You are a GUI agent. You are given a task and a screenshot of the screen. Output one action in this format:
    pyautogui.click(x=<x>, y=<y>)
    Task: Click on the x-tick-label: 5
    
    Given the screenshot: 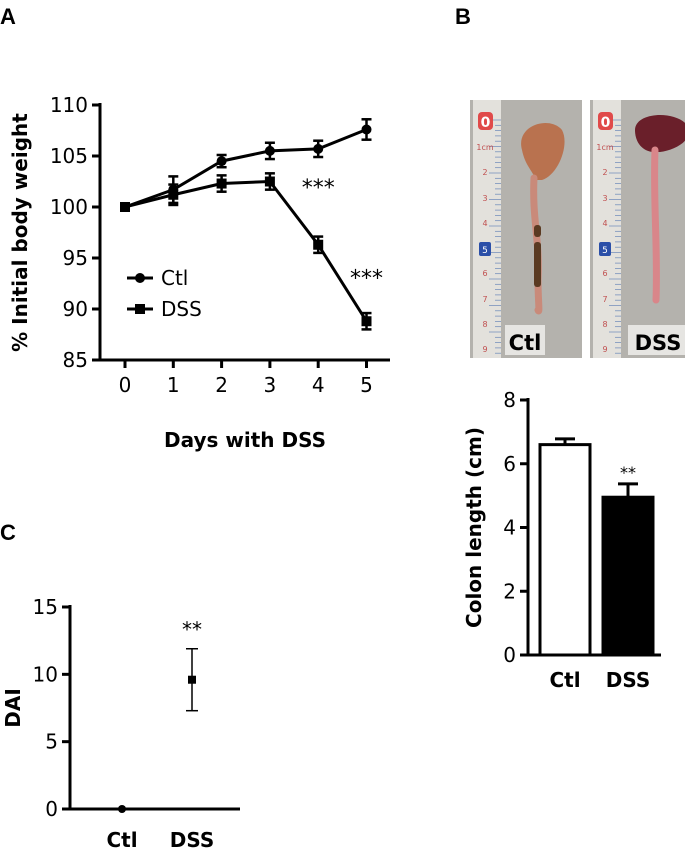 What is the action you would take?
    pyautogui.click(x=366, y=385)
    